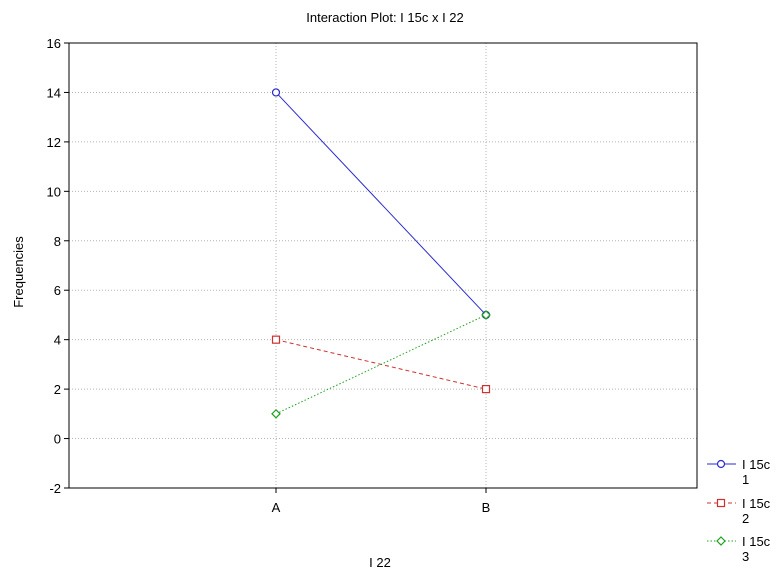 Image resolution: width=782 pixels, height=570 pixels. I want to click on legend-label-level: 3, so click(745, 556).